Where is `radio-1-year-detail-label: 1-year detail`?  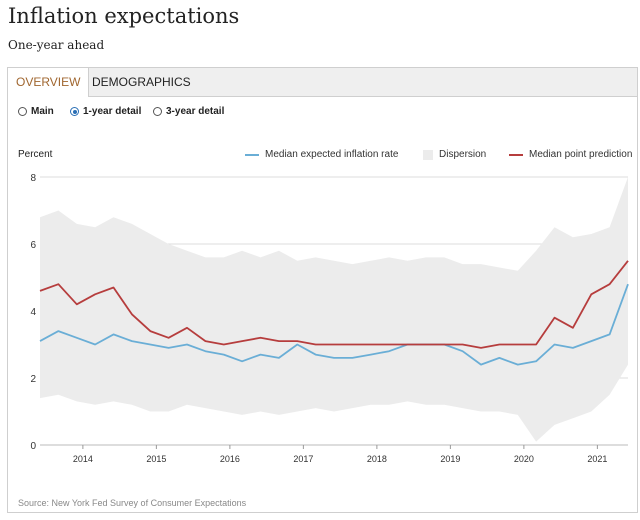 radio-1-year-detail-label: 1-year detail is located at coordinates (112, 111).